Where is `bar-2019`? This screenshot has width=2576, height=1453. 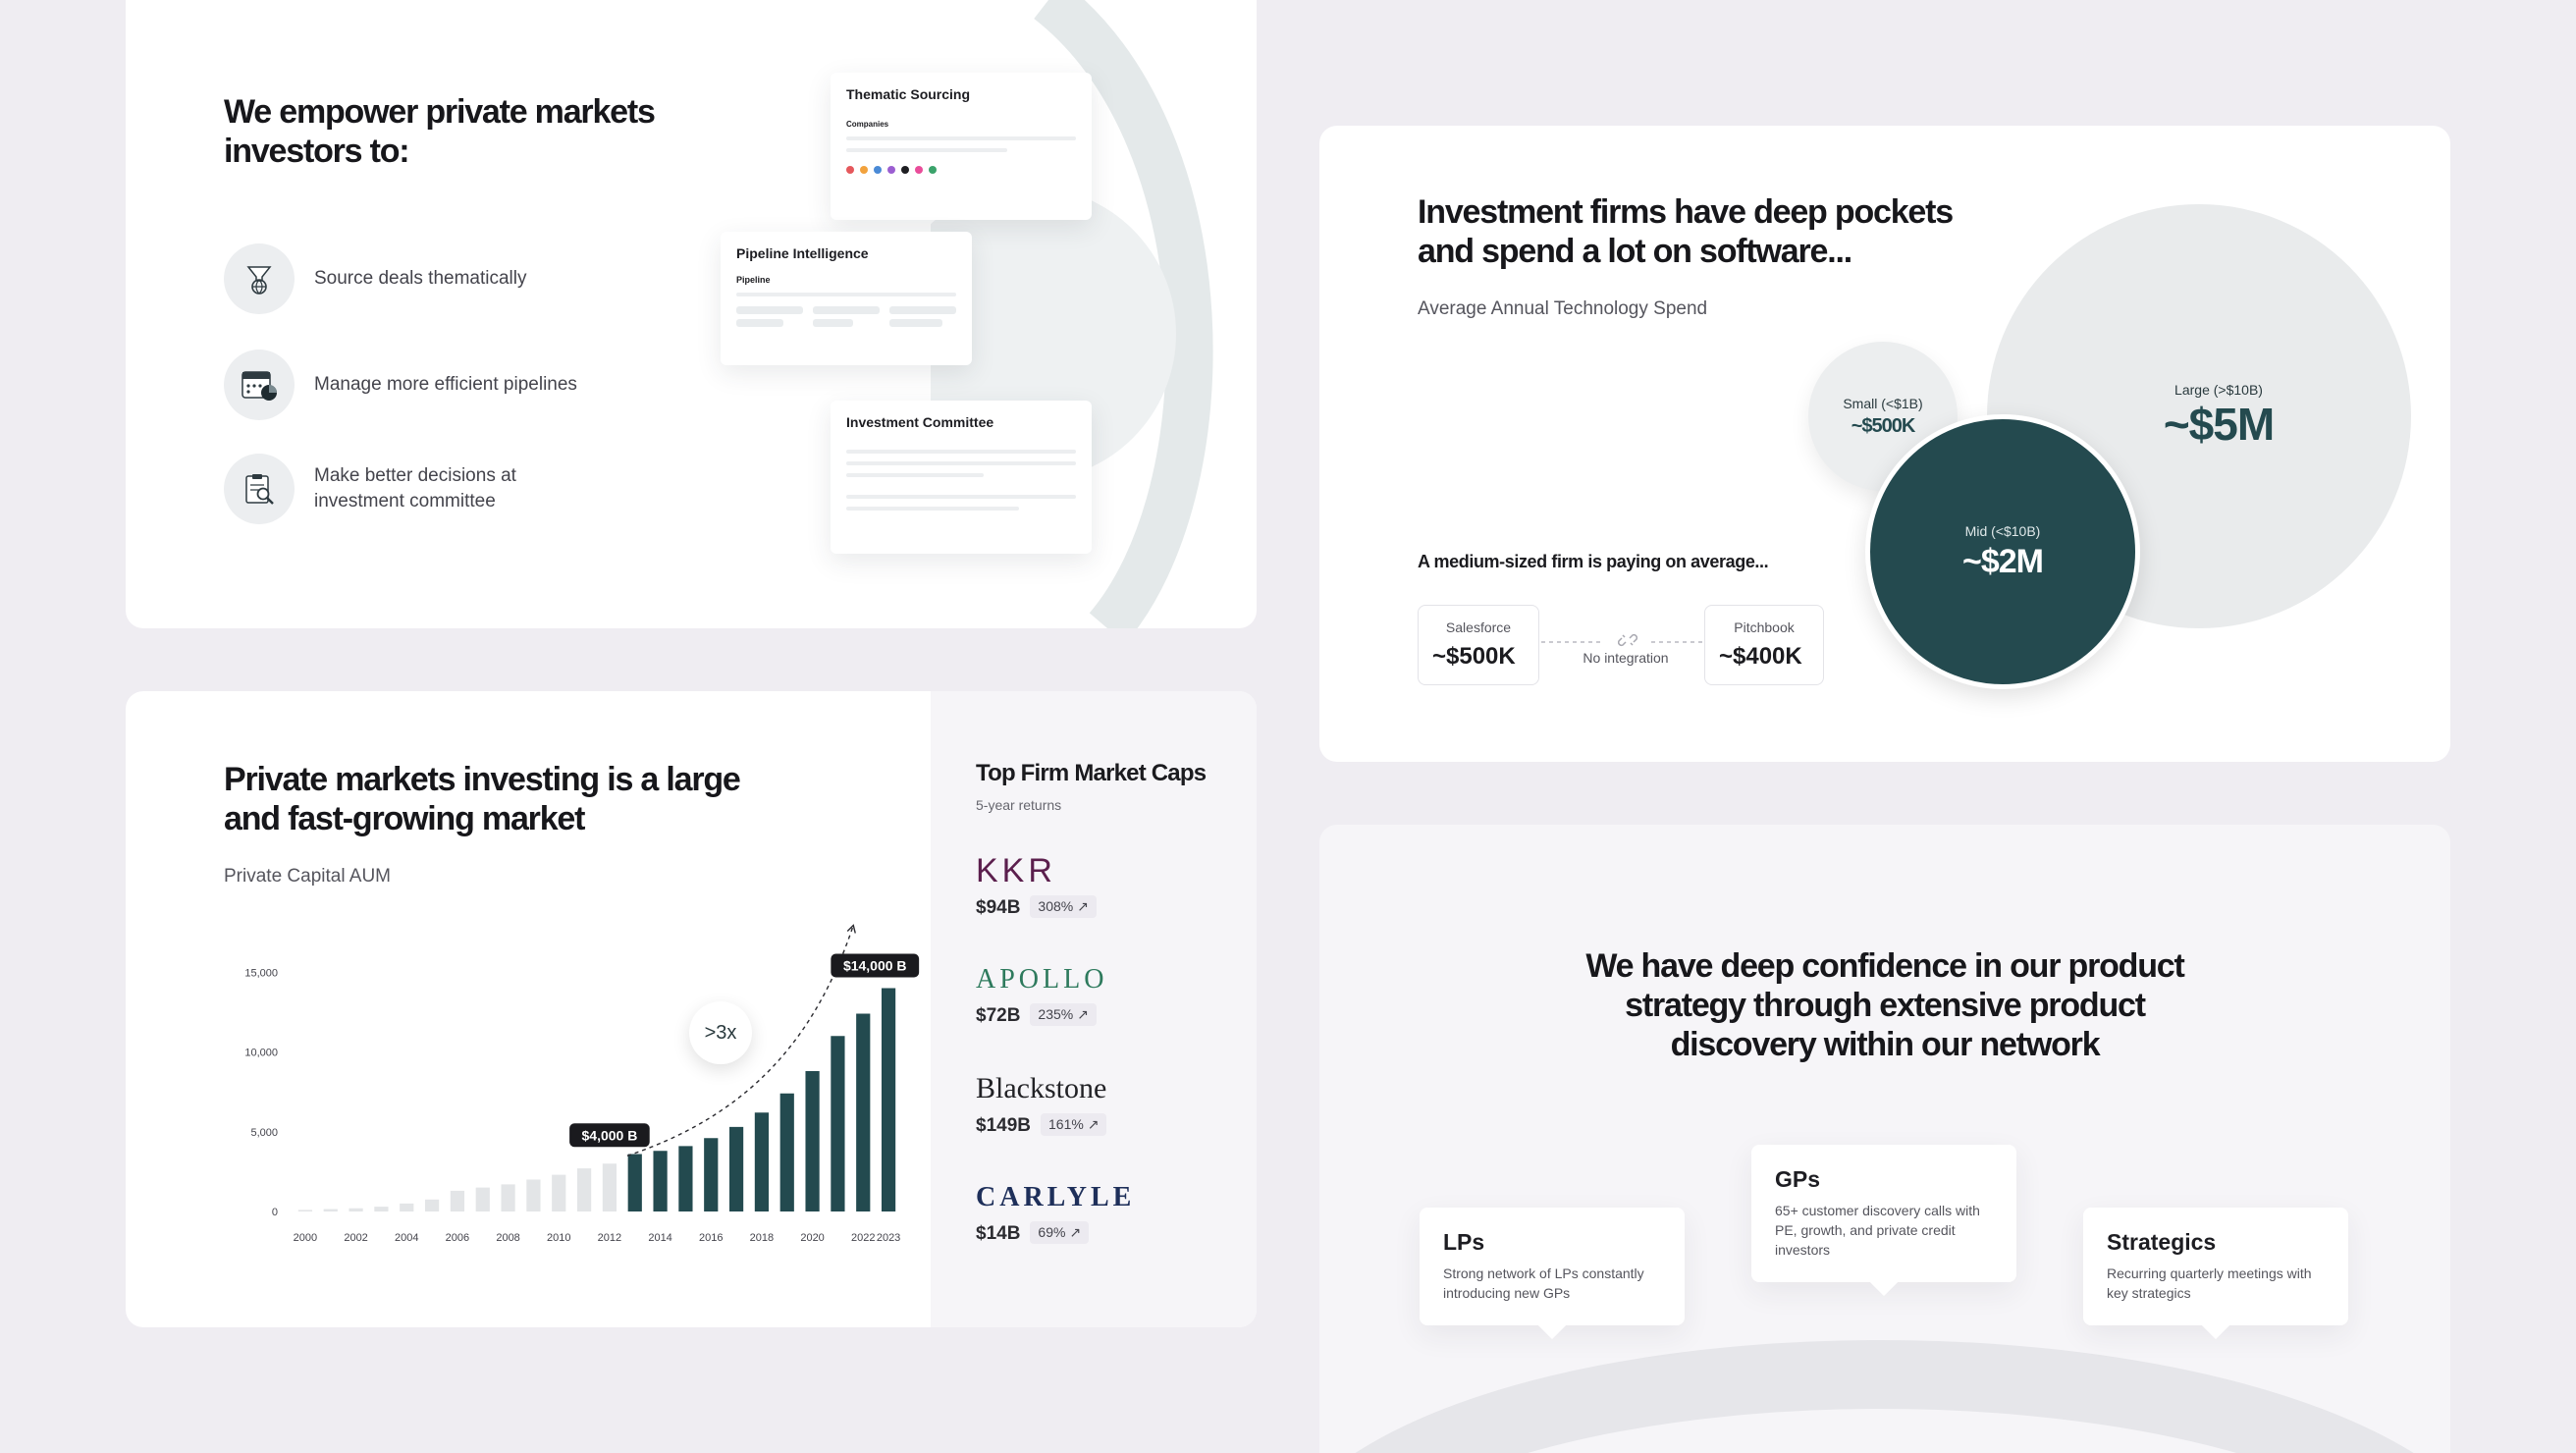 bar-2019 is located at coordinates (786, 1152).